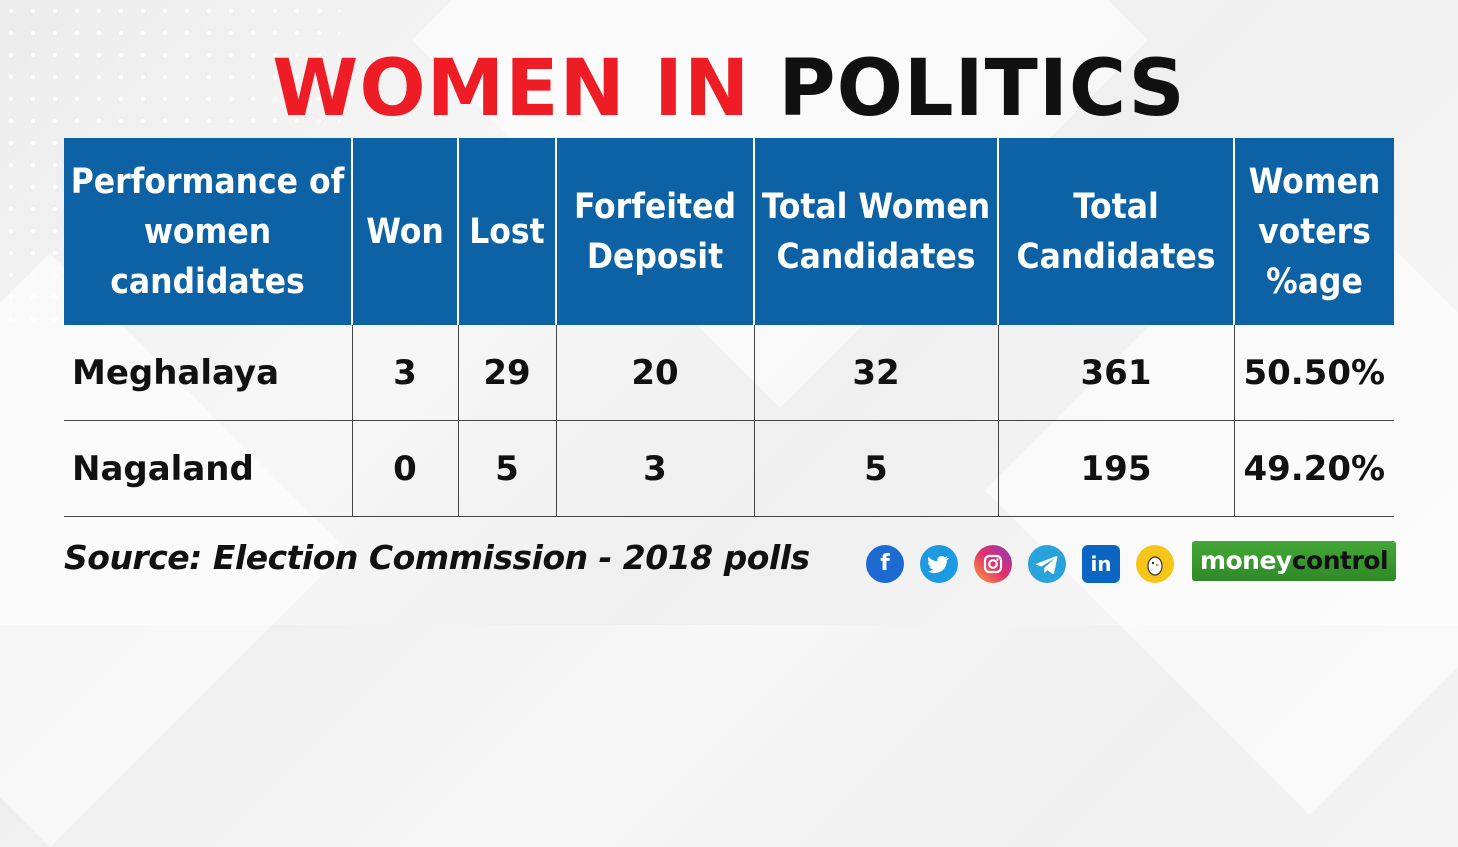 The width and height of the screenshot is (1458, 847). Describe the element at coordinates (1047, 564) in the screenshot. I see `telegram-icon` at that location.